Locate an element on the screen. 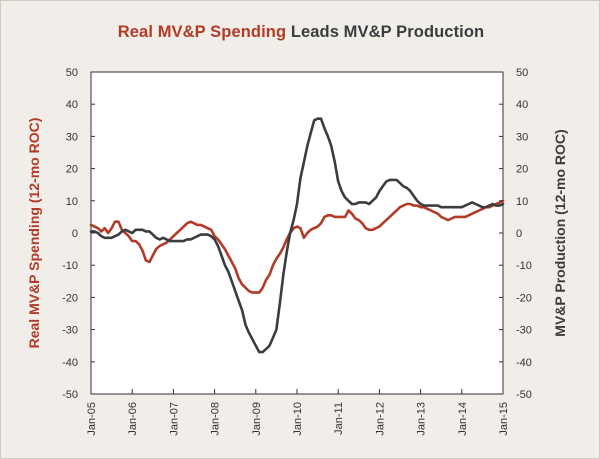 The image size is (600, 459). y-axis-left-title: Real MV&P Spending (12-mo ROC) is located at coordinates (34, 233).